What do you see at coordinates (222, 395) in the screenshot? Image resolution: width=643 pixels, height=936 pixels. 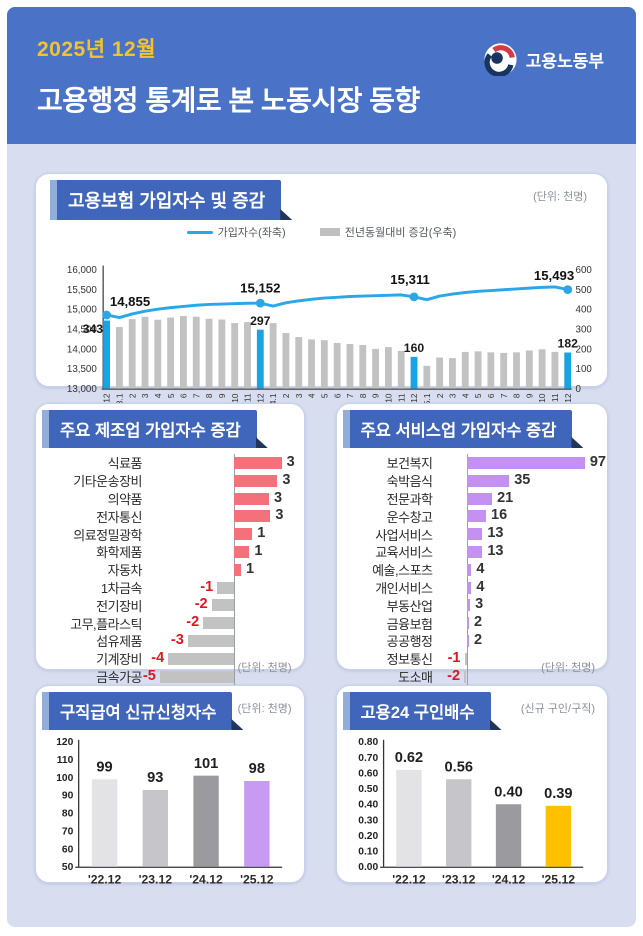 I see `svg-text: 9` at bounding box center [222, 395].